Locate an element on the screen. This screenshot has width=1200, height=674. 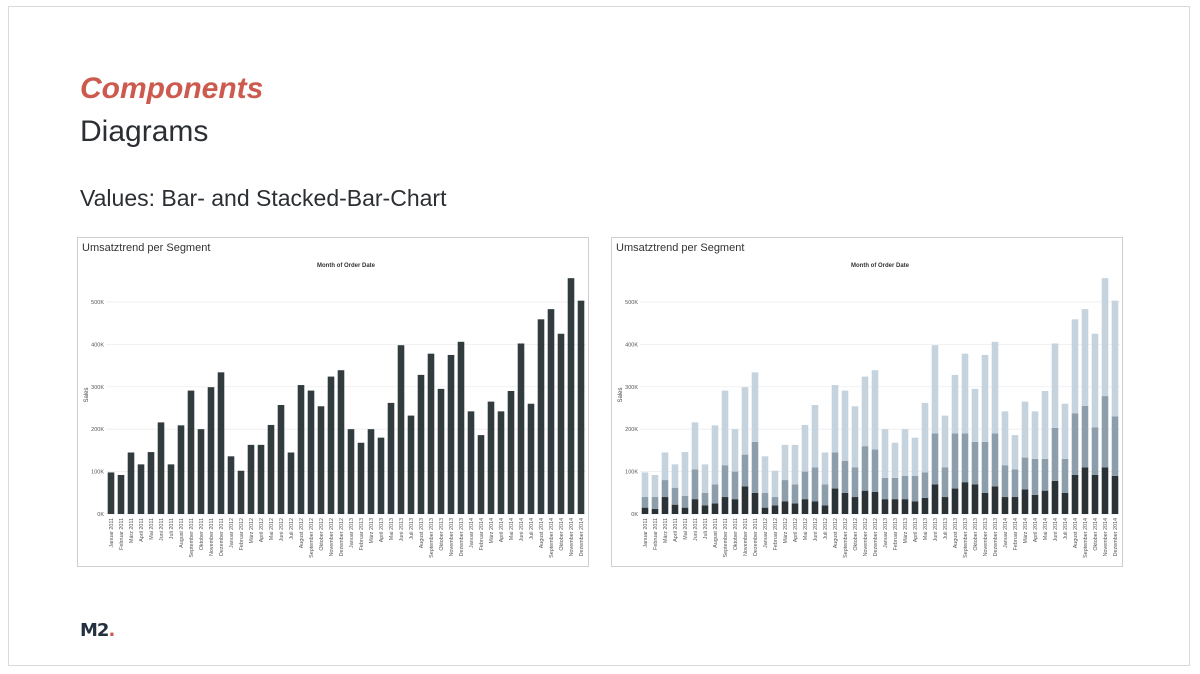
x-tick-label: Januar 2011 is located at coordinates (646, 533).